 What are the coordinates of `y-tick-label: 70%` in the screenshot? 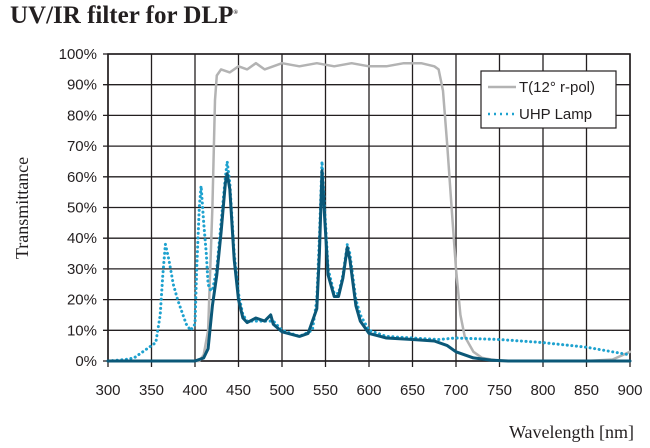 It's located at (82, 146).